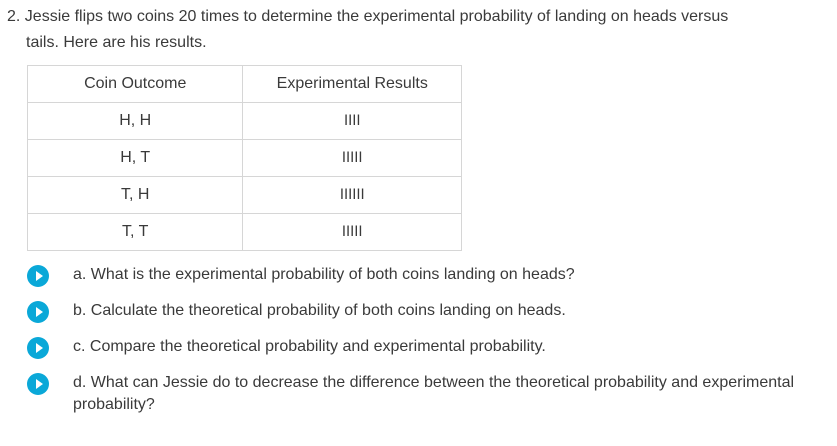 The image size is (837, 446). Describe the element at coordinates (352, 195) in the screenshot. I see `tally-cell: IIIIII` at that location.